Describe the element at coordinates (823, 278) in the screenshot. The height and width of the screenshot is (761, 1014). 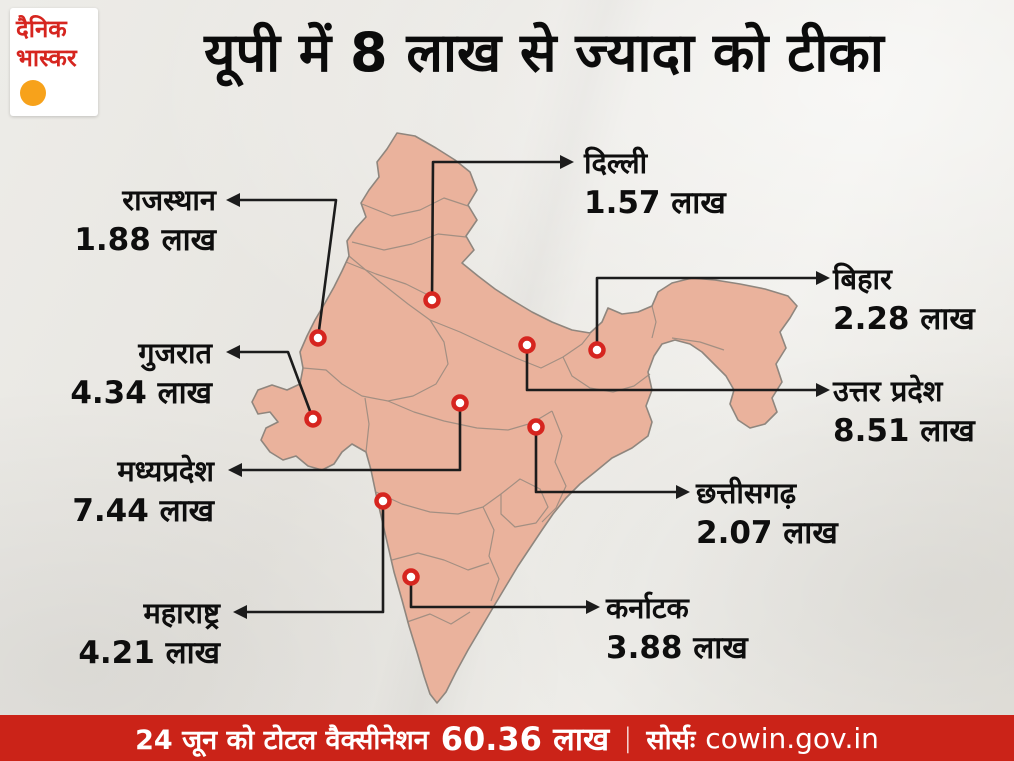
I see `arrow-bihar` at that location.